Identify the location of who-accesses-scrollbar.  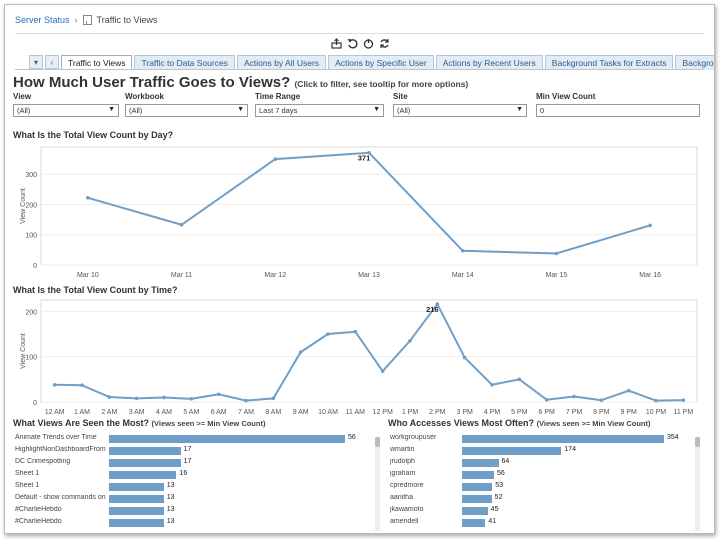
(697, 484).